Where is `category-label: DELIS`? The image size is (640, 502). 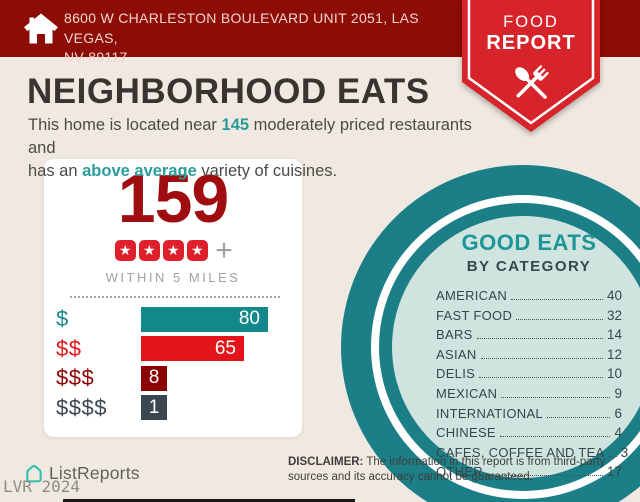
category-label: DELIS is located at coordinates (456, 374).